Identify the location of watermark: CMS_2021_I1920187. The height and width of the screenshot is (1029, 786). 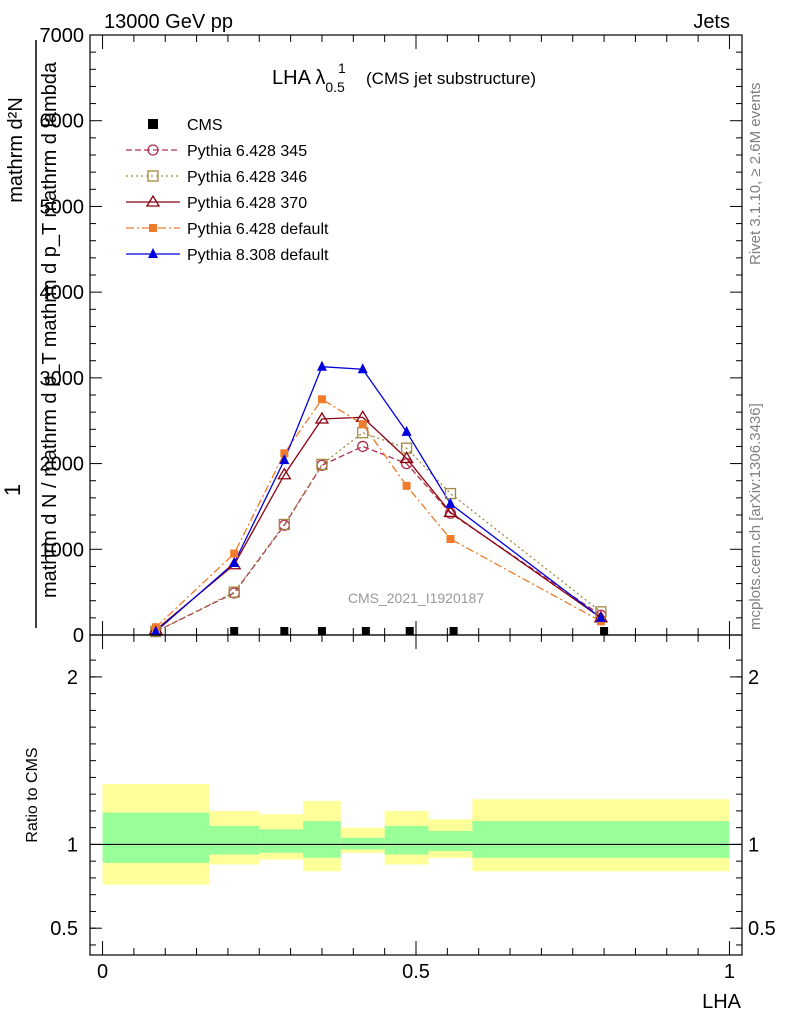
(416, 598).